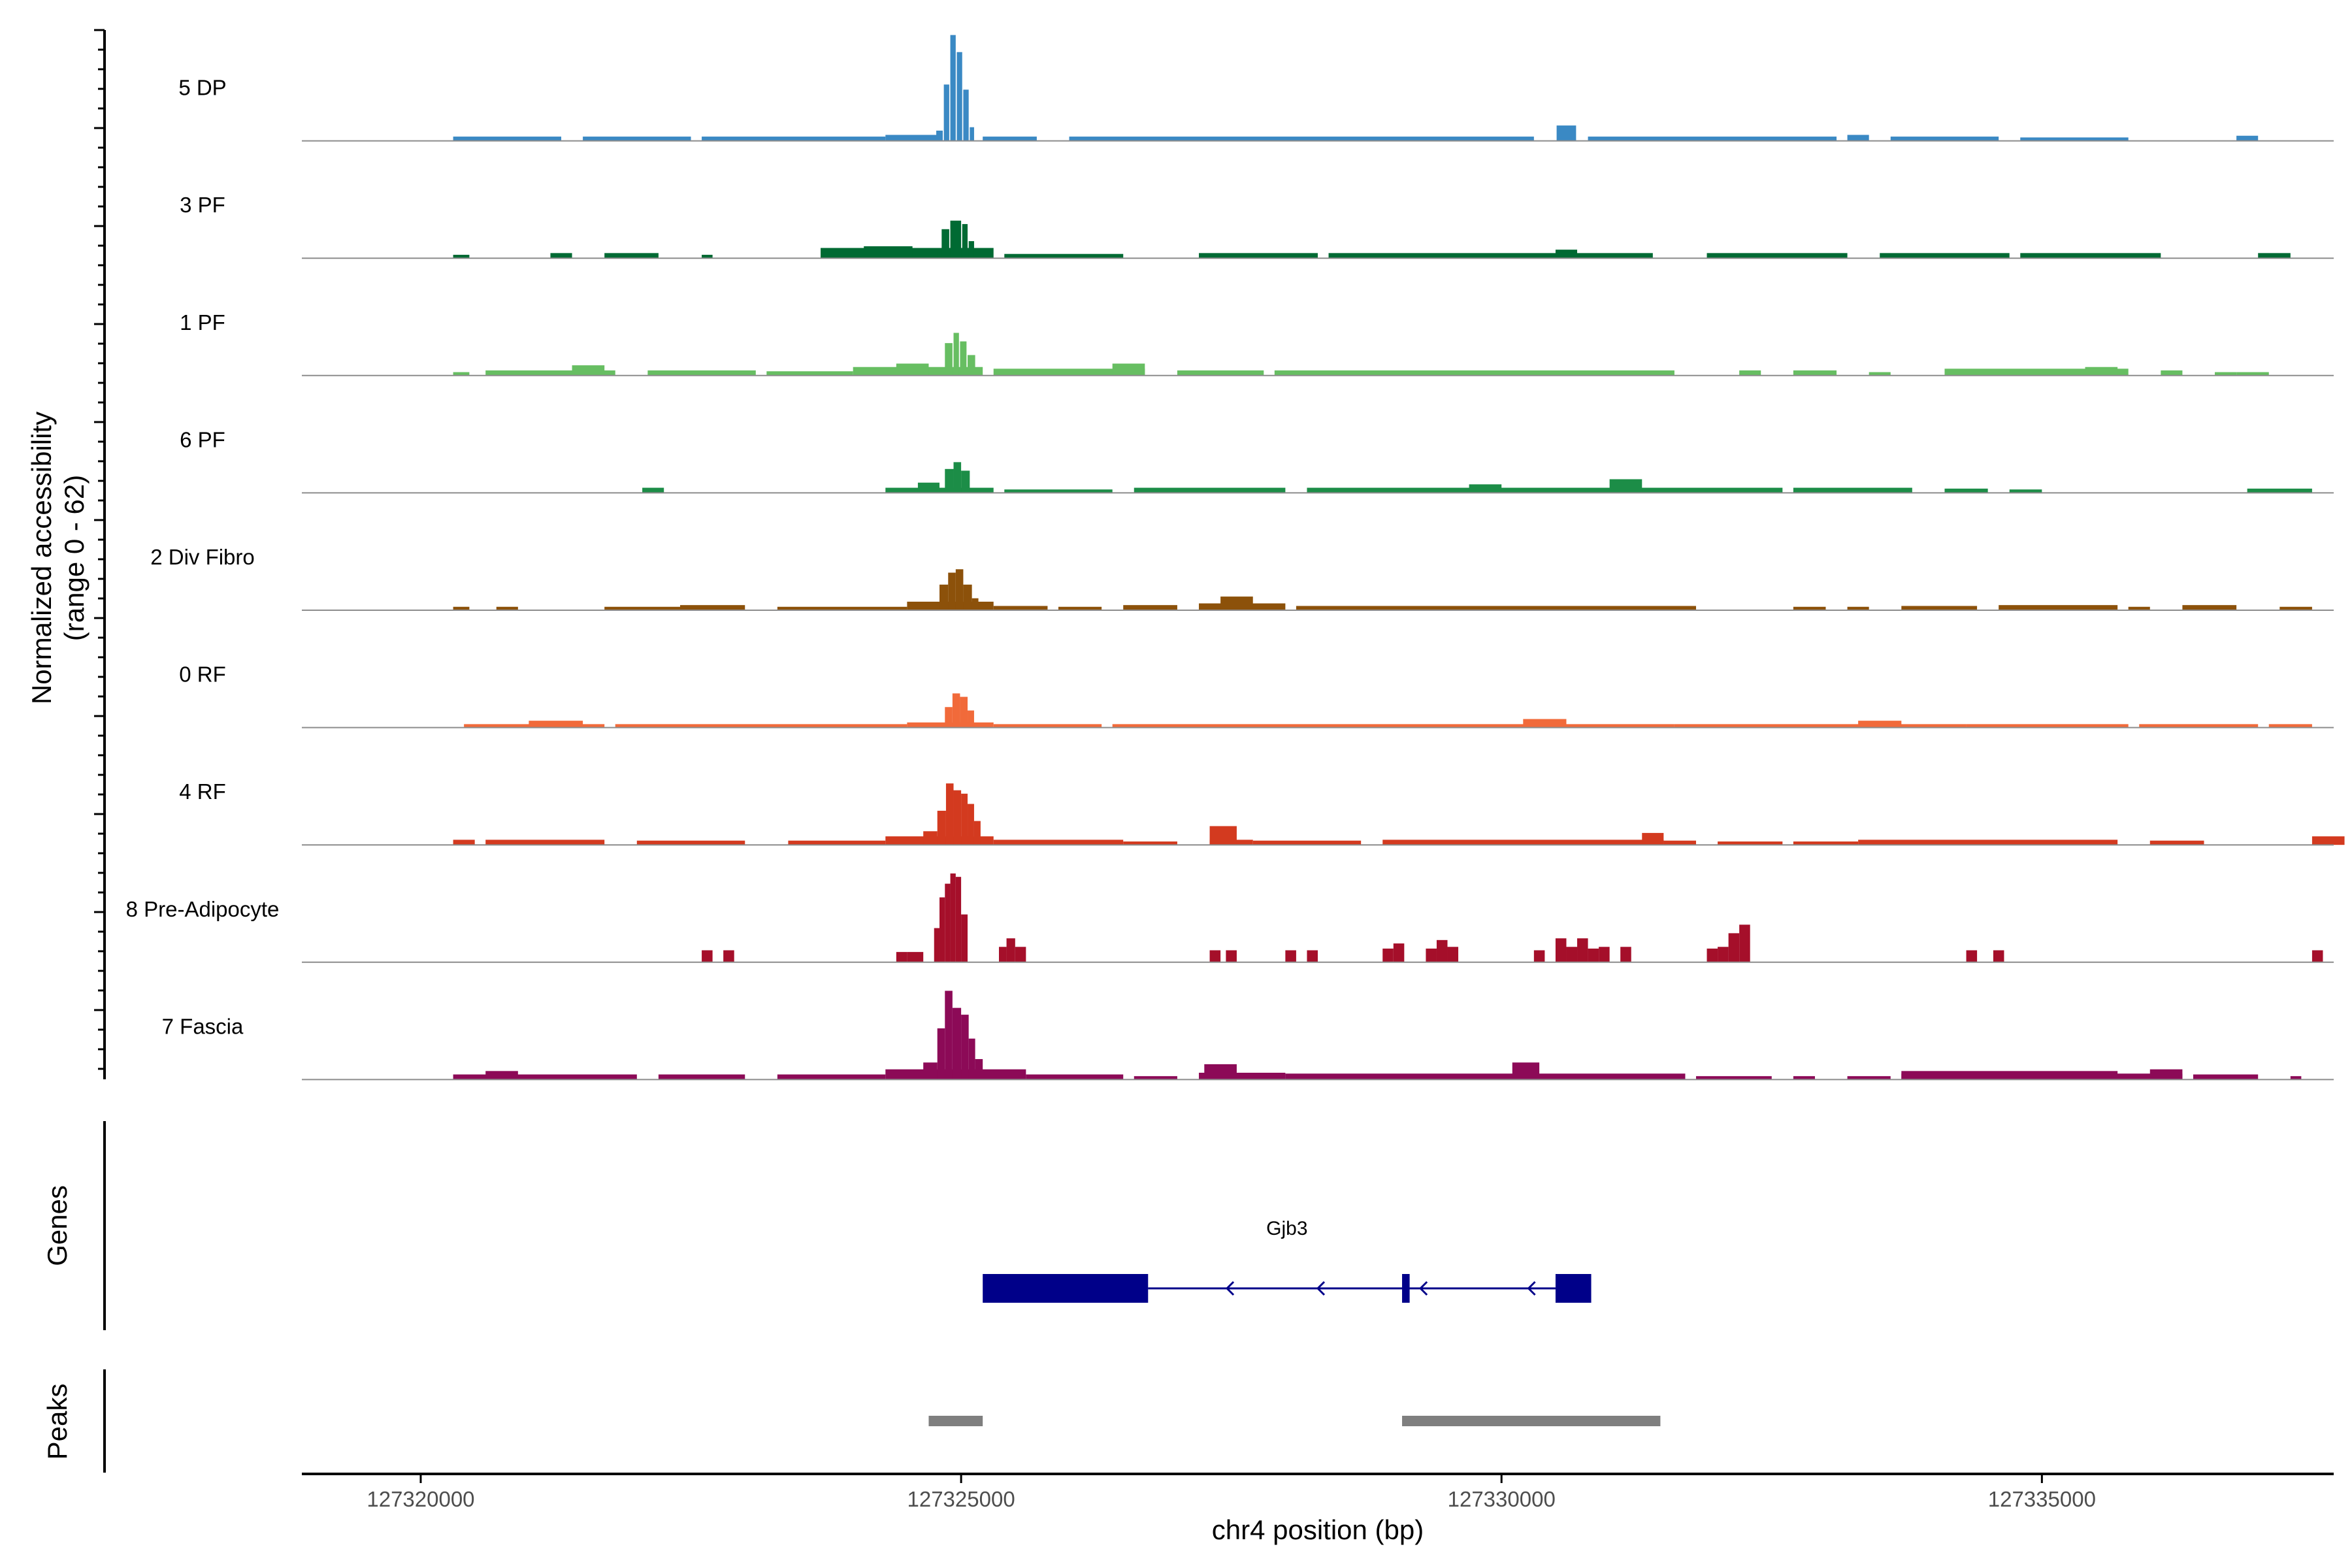 The image size is (2352, 1568). What do you see at coordinates (57, 1422) in the screenshot?
I see `peaks-panel-title: Peaks` at bounding box center [57, 1422].